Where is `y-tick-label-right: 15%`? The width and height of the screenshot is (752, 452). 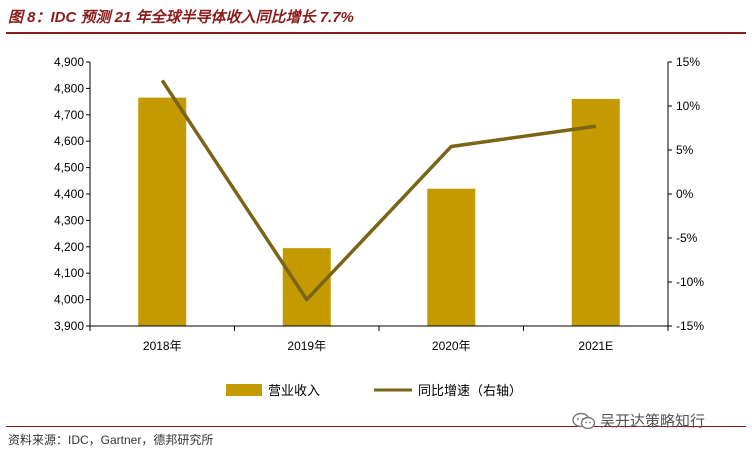 y-tick-label-right: 15% is located at coordinates (688, 62).